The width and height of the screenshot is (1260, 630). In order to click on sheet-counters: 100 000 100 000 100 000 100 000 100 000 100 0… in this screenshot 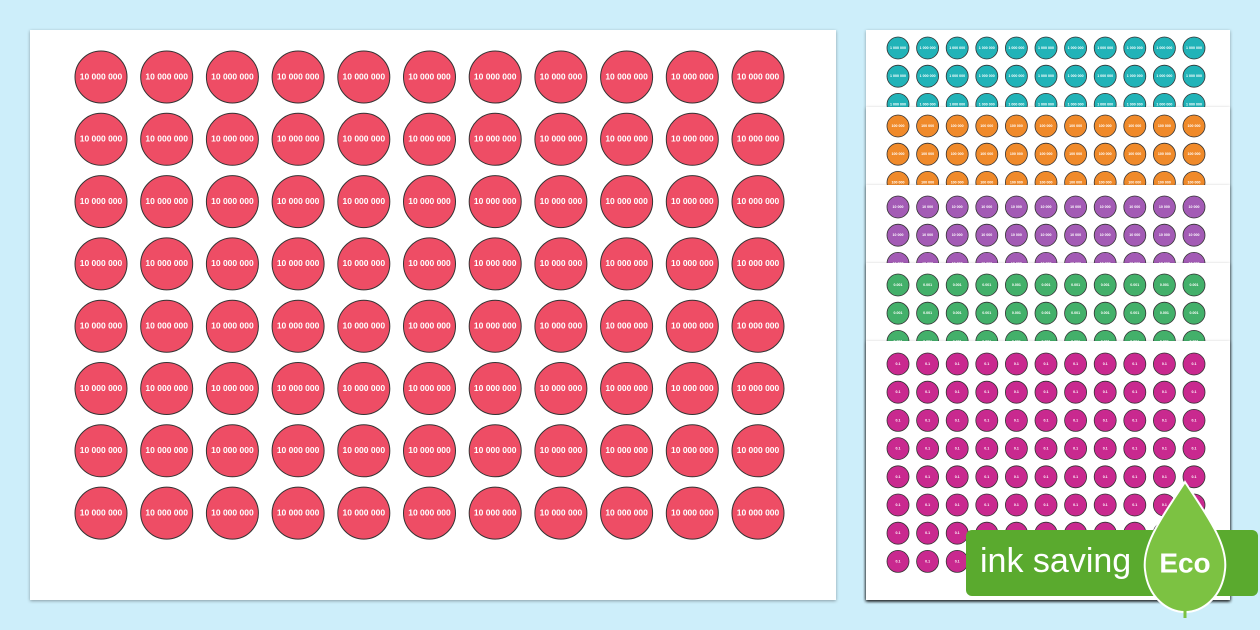, I will do `click(1046, 154)`.